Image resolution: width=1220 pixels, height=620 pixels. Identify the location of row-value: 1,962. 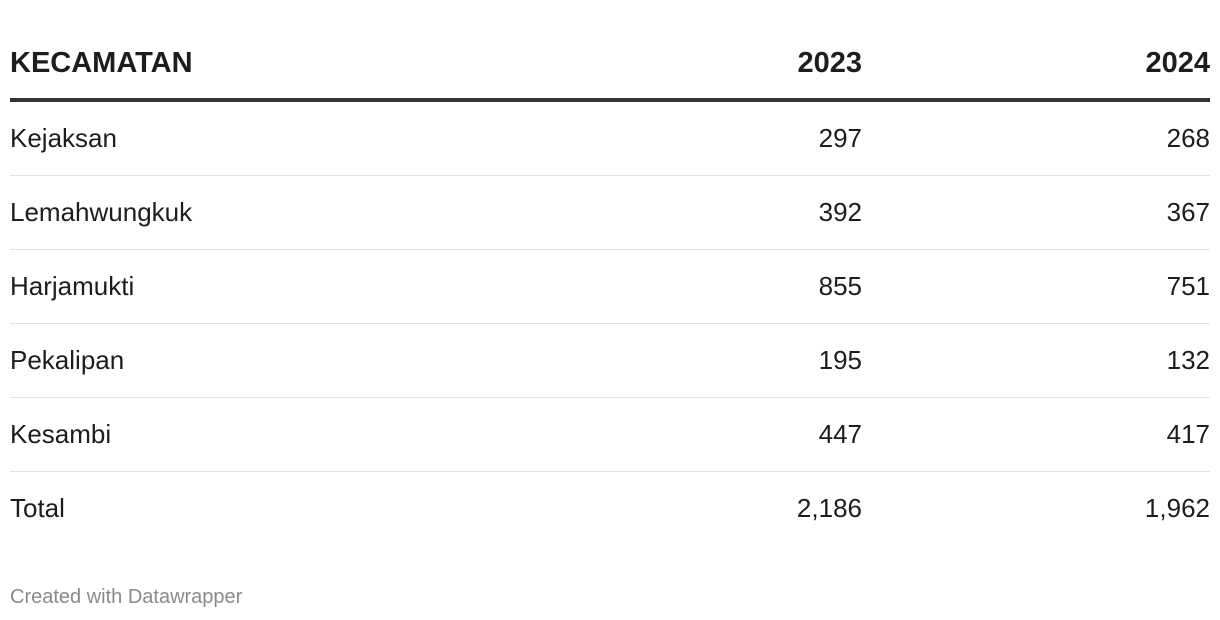
(1177, 508).